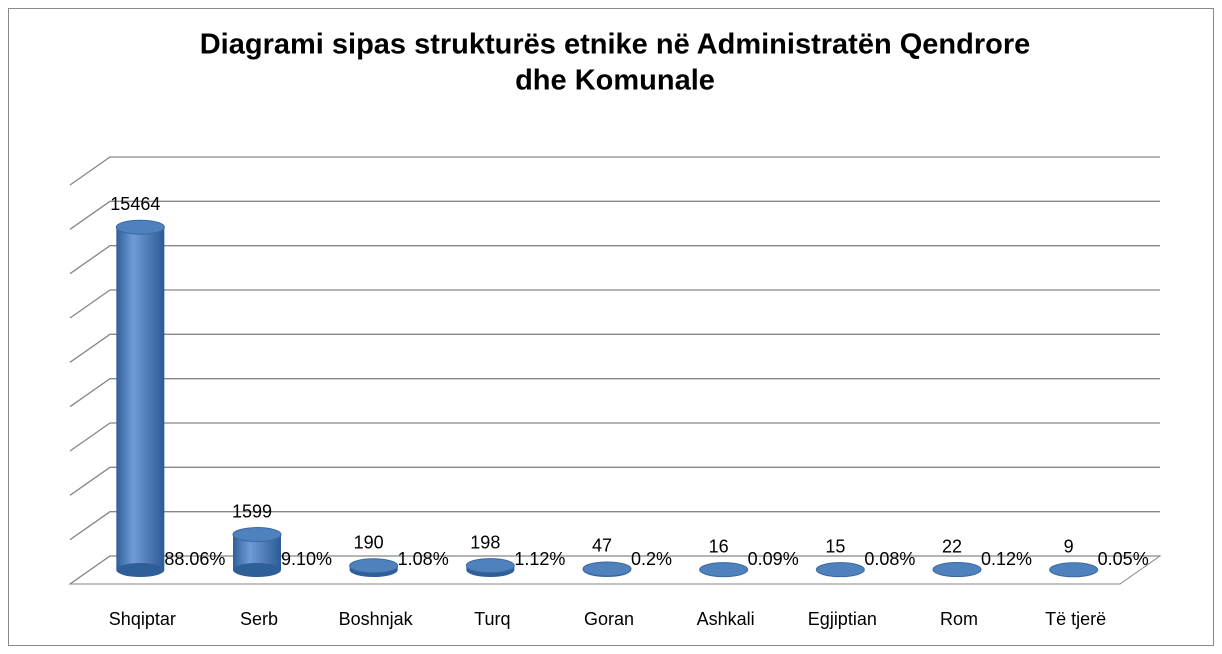  I want to click on percent-label: 0.09%, so click(773, 559).